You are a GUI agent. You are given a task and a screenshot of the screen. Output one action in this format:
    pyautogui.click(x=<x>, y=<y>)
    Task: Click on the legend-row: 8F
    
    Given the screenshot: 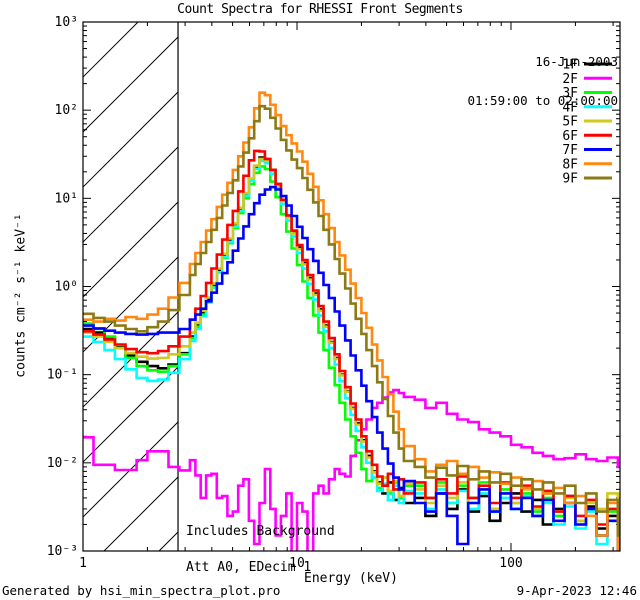 What is the action you would take?
    pyautogui.click(x=587, y=164)
    